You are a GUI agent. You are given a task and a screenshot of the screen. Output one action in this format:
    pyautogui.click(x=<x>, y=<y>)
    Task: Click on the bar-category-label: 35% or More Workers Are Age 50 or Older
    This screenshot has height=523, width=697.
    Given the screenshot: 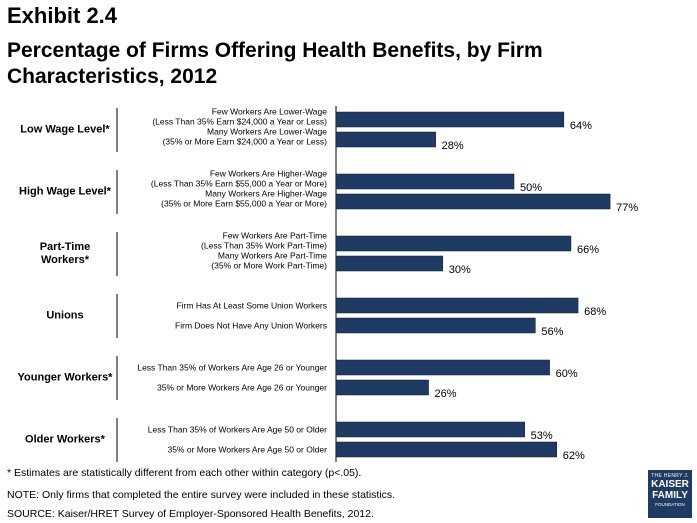 What is the action you would take?
    pyautogui.click(x=247, y=450)
    